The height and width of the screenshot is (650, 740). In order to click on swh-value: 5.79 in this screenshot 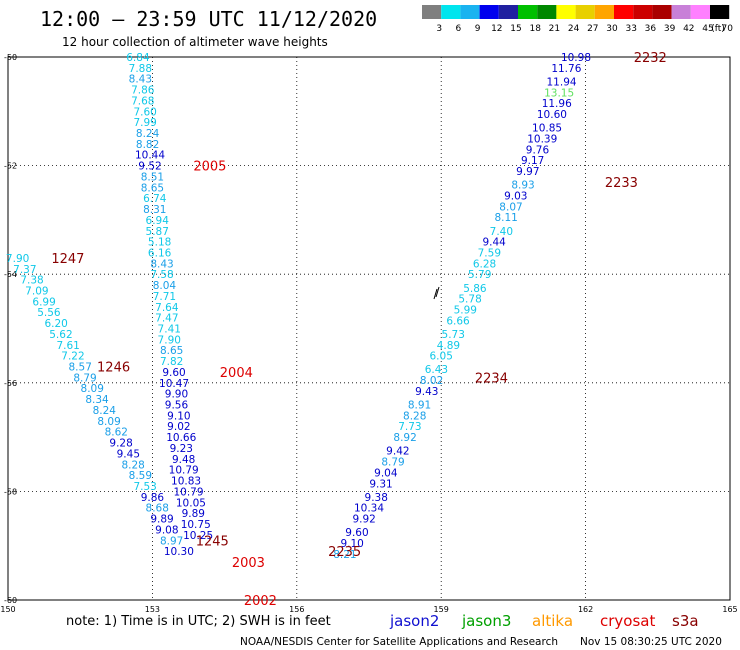, I will do `click(479, 275)`.